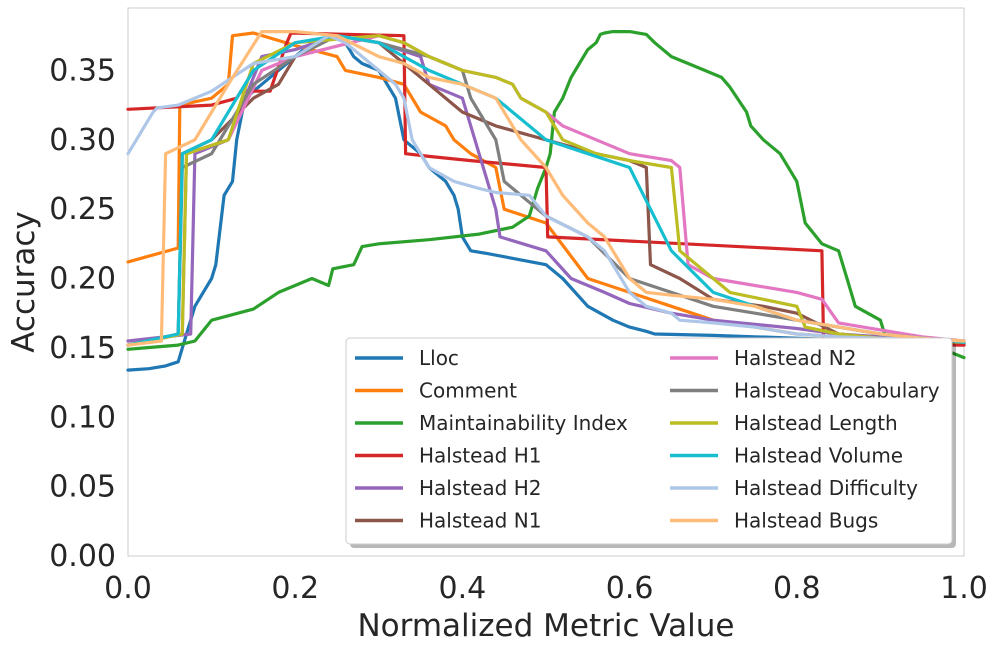  Describe the element at coordinates (295, 588) in the screenshot. I see `x-tick-label: 0.2` at that location.